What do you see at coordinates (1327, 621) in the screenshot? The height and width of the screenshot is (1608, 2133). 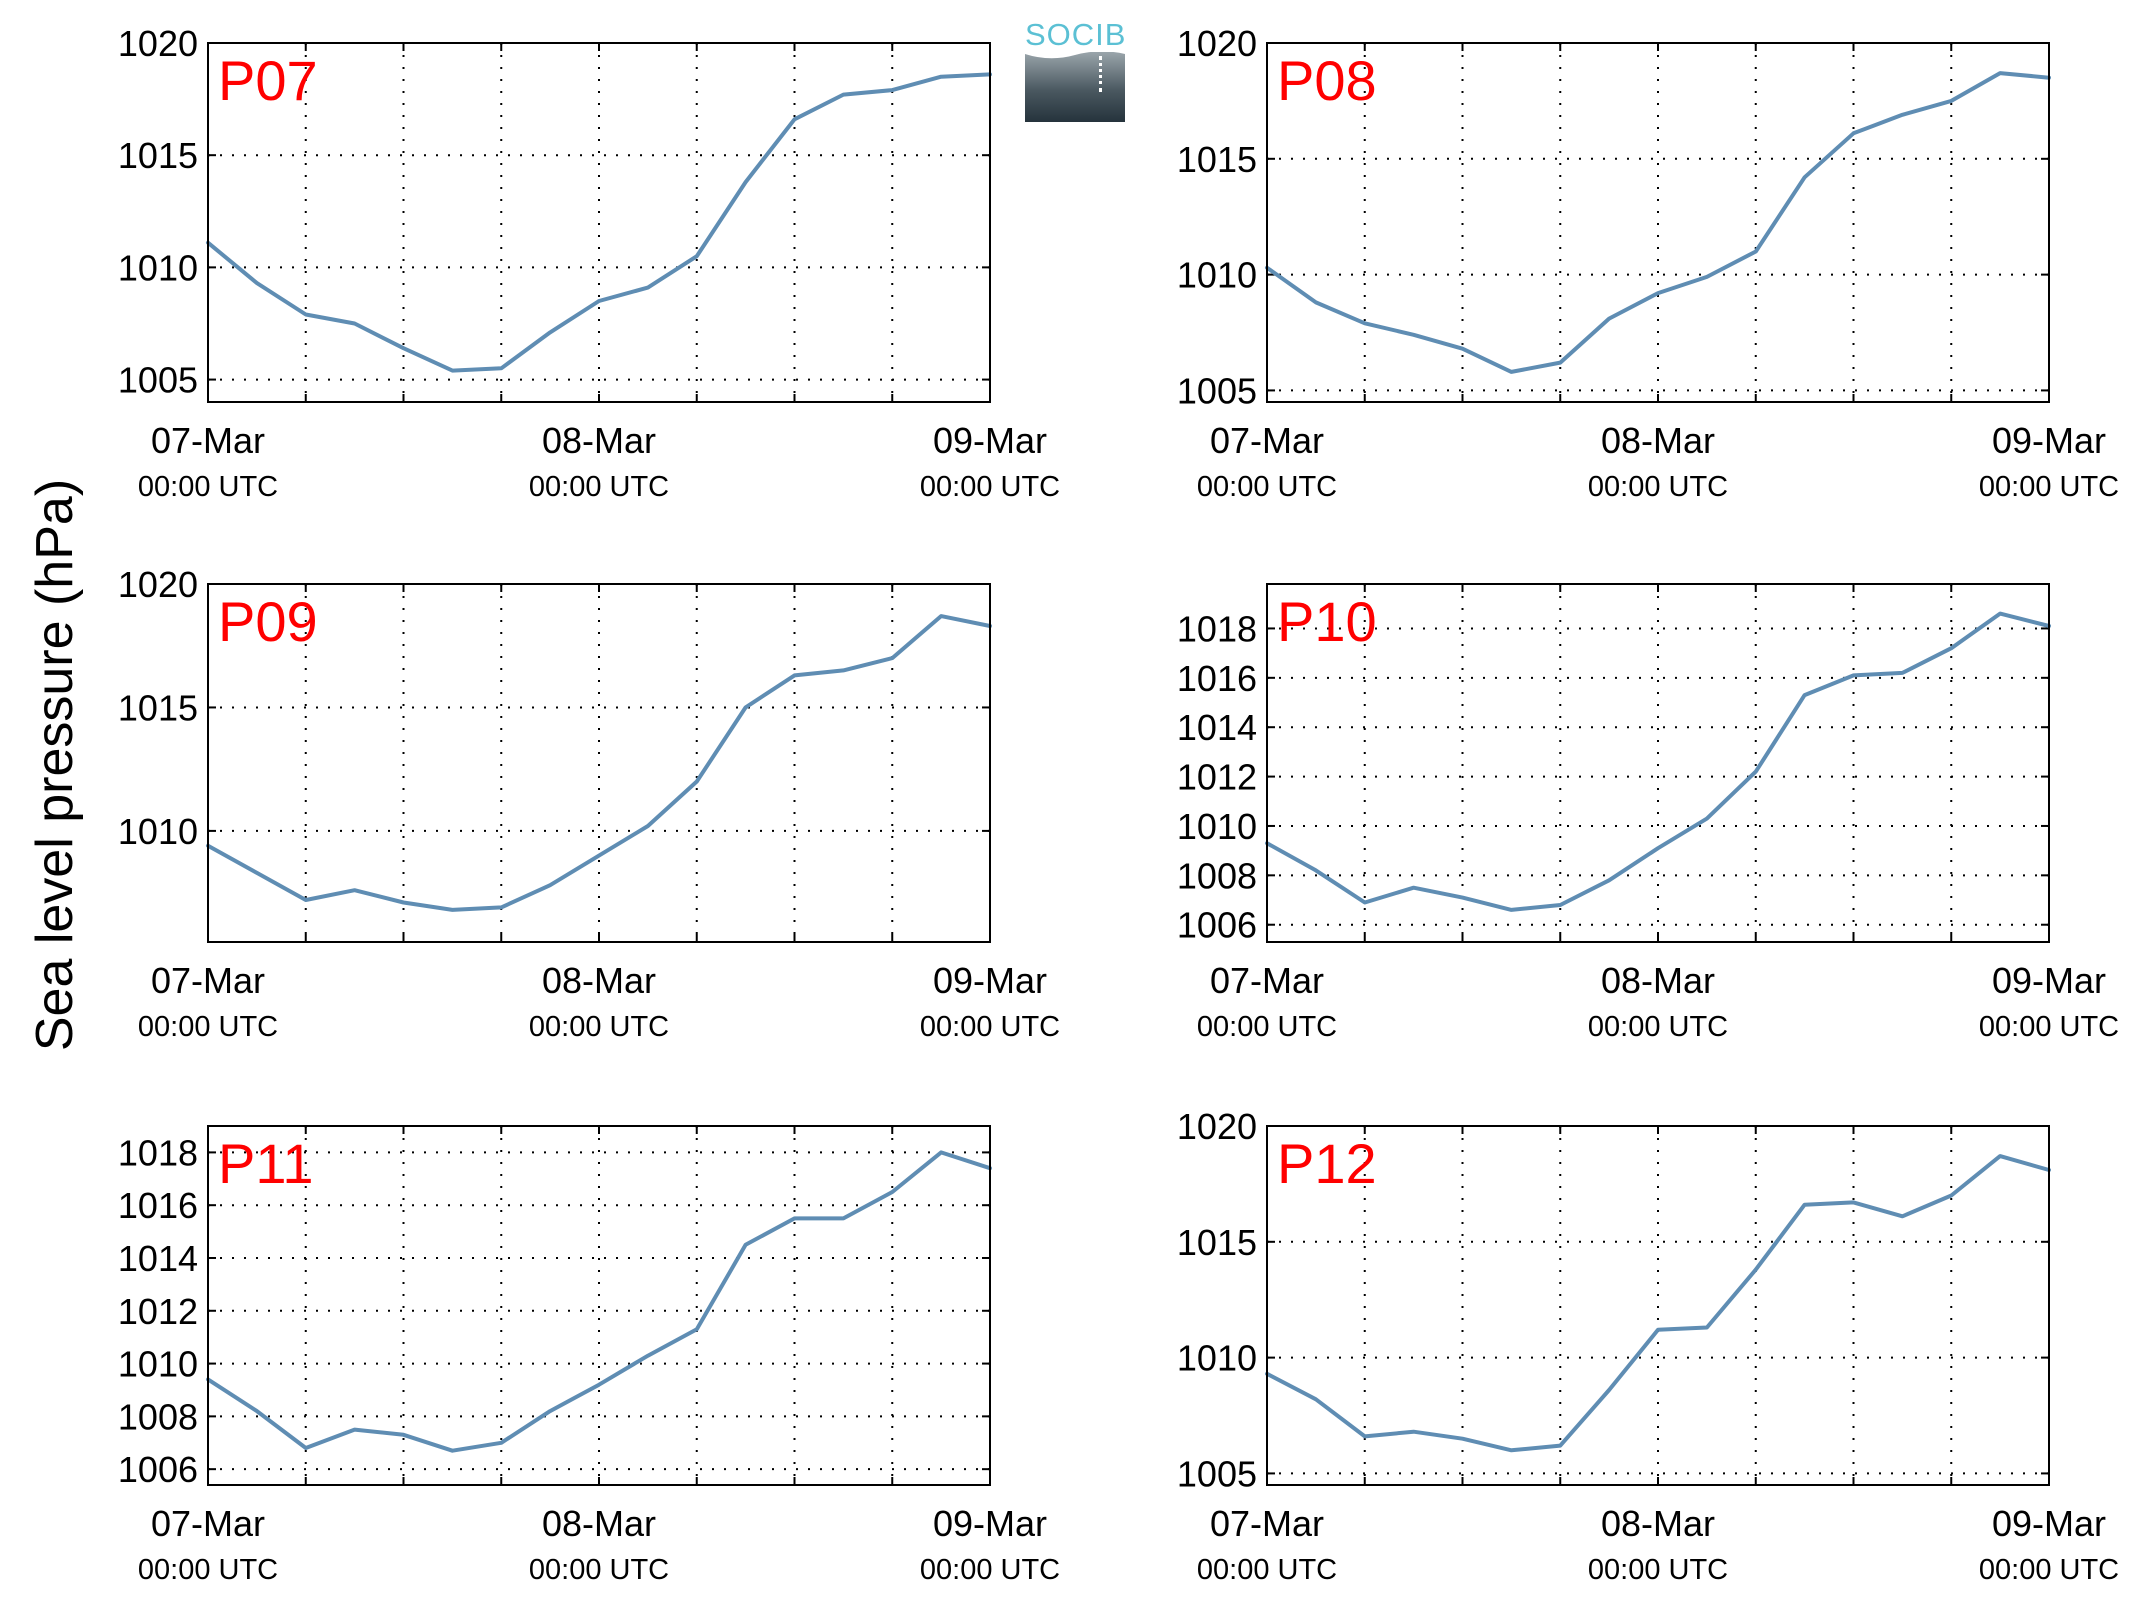 I see `panel-label-p10: P10` at bounding box center [1327, 621].